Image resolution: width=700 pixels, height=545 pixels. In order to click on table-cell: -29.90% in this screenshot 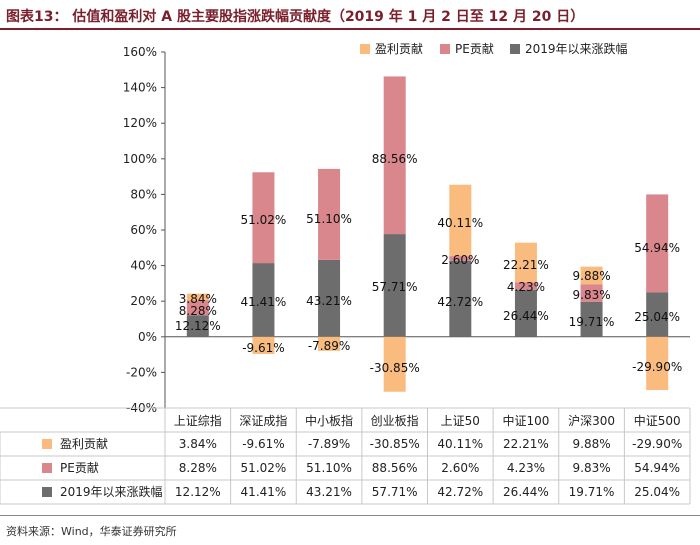, I will do `click(657, 444)`.